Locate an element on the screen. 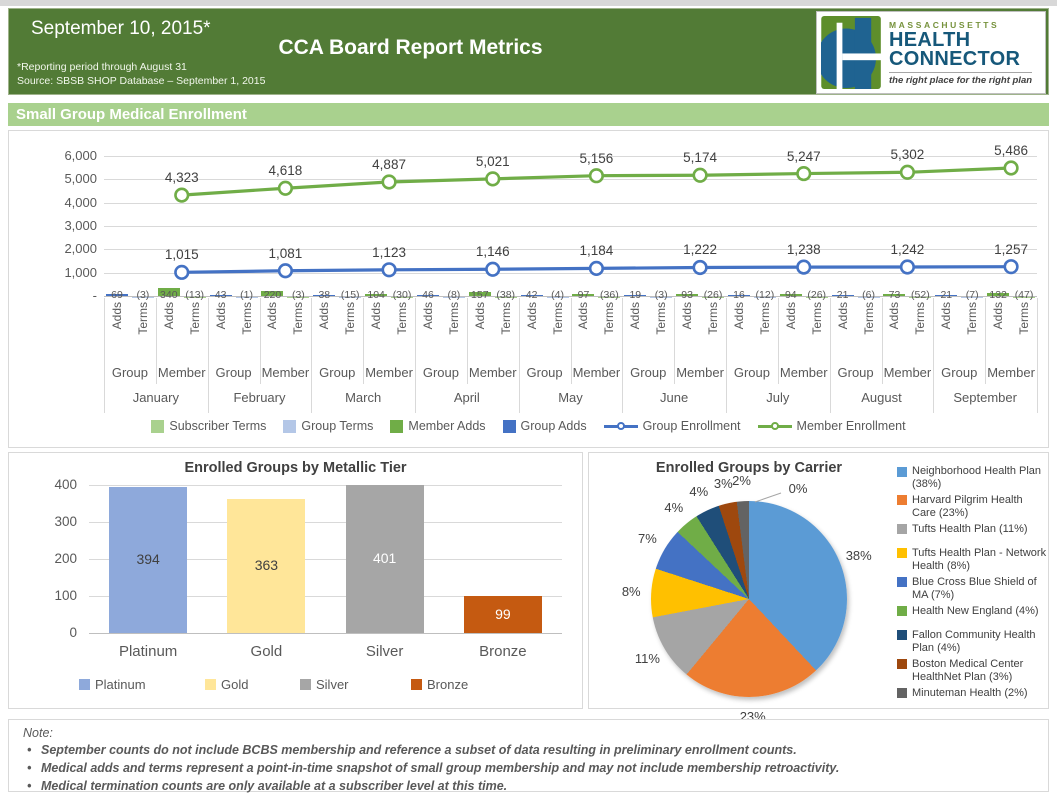 Image resolution: width=1057 pixels, height=794 pixels. axis-month-label: September is located at coordinates (985, 397).